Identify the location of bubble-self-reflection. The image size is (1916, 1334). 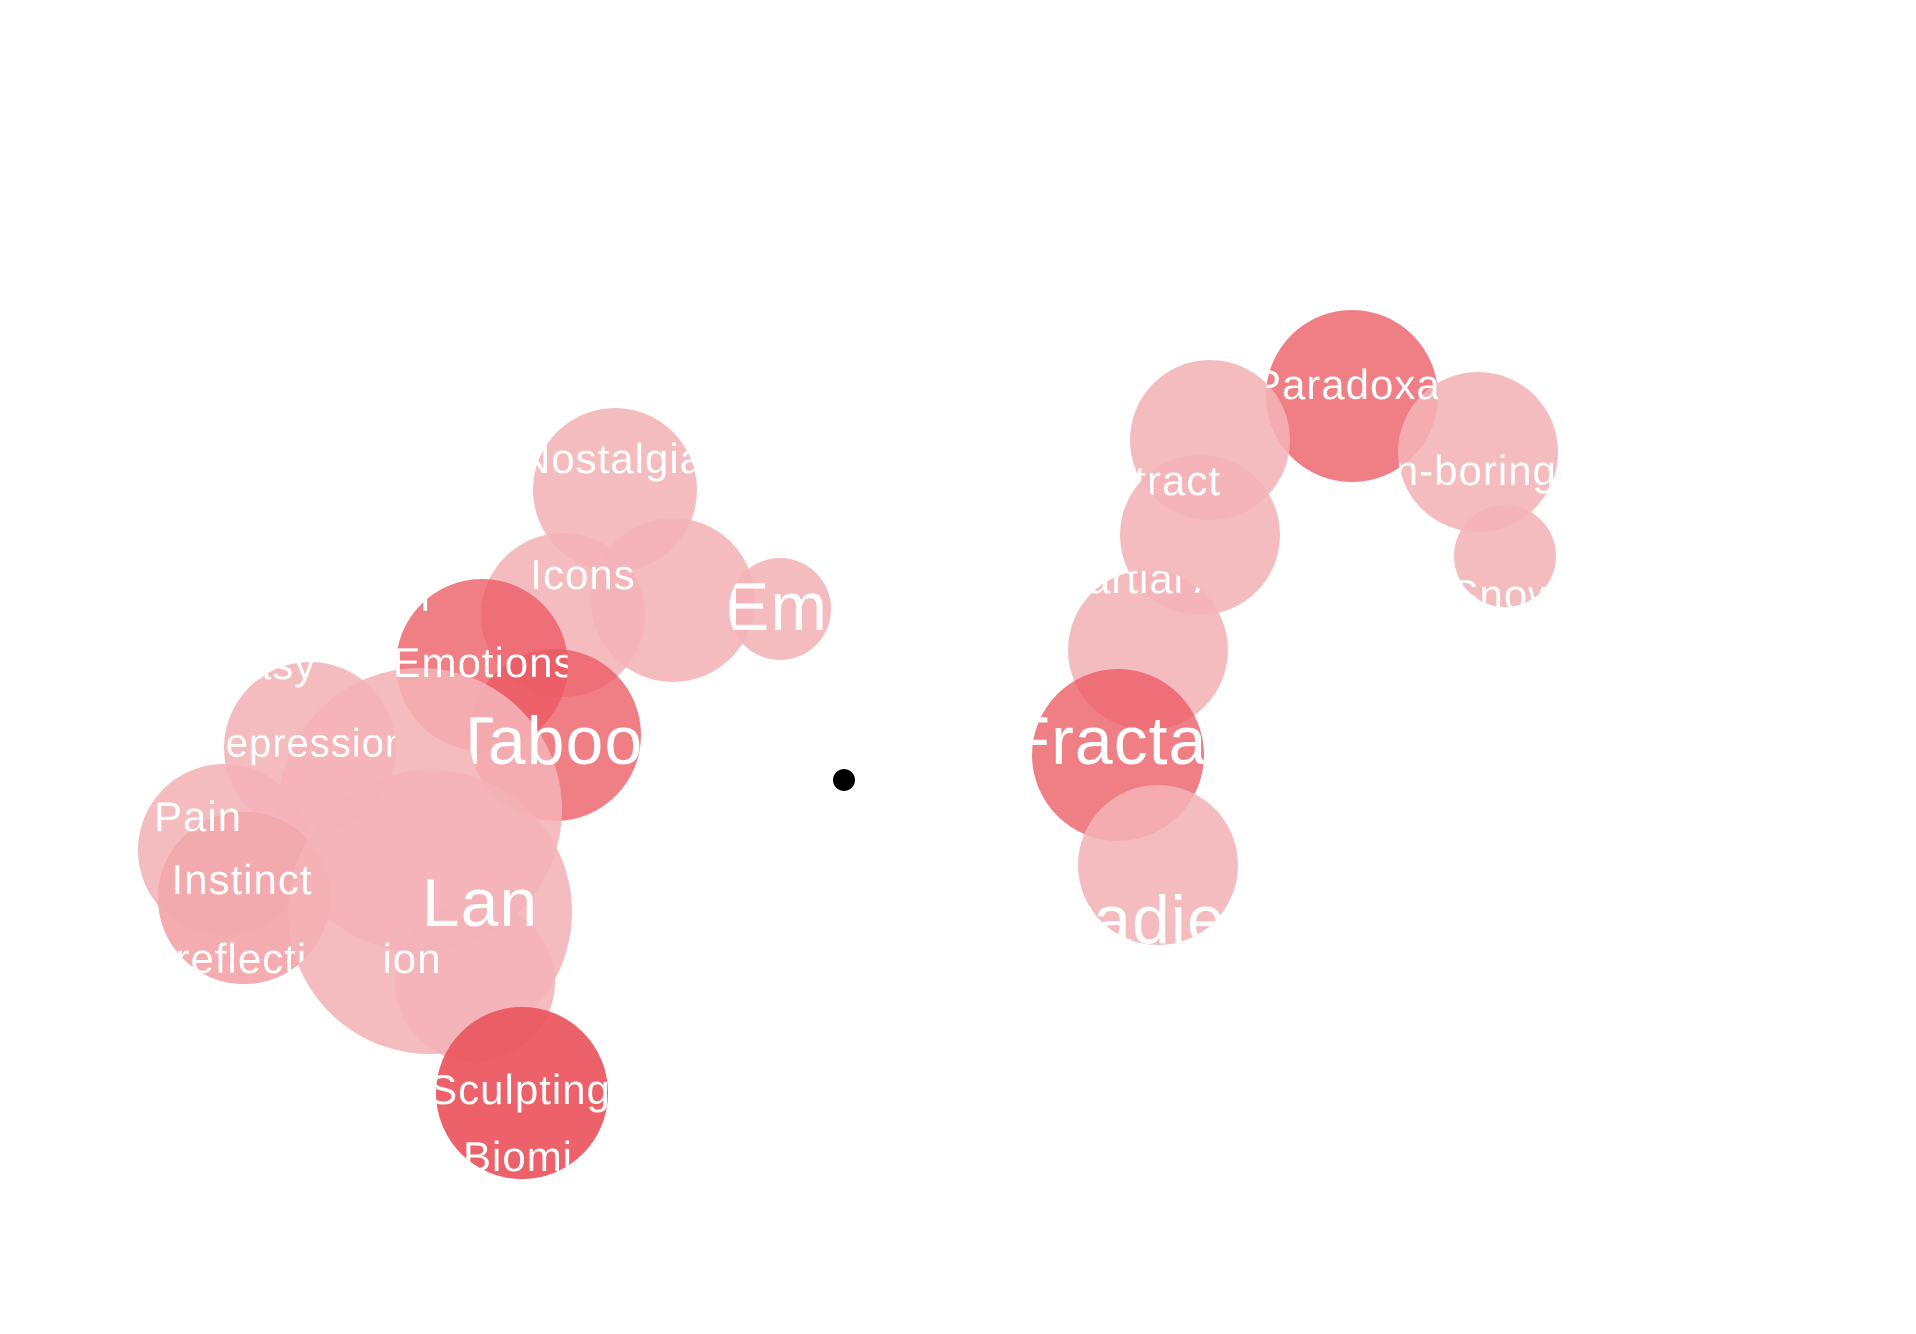
(244, 898).